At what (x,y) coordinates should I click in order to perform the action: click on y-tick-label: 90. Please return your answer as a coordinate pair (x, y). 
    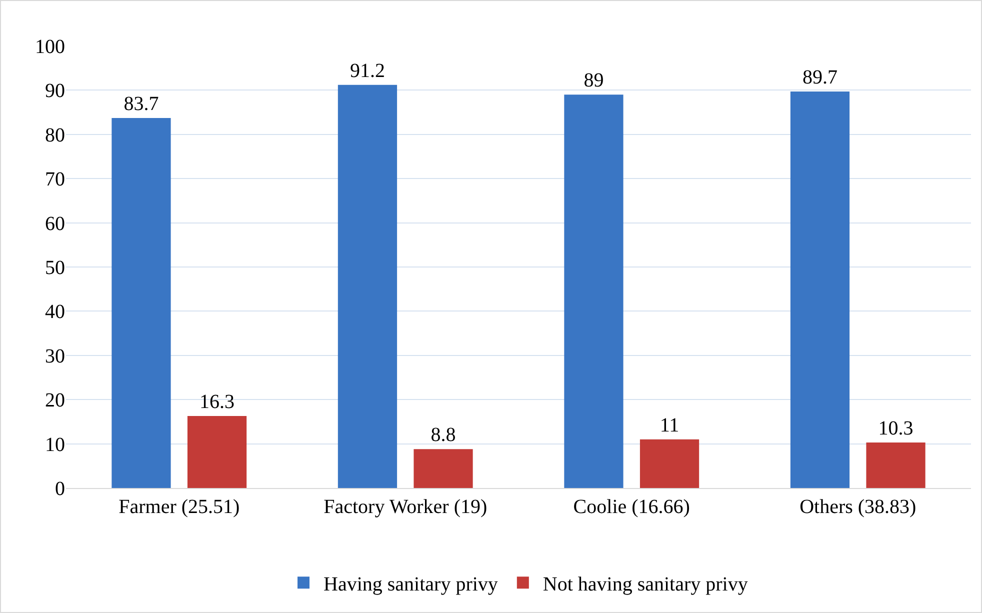
    Looking at the image, I should click on (55, 91).